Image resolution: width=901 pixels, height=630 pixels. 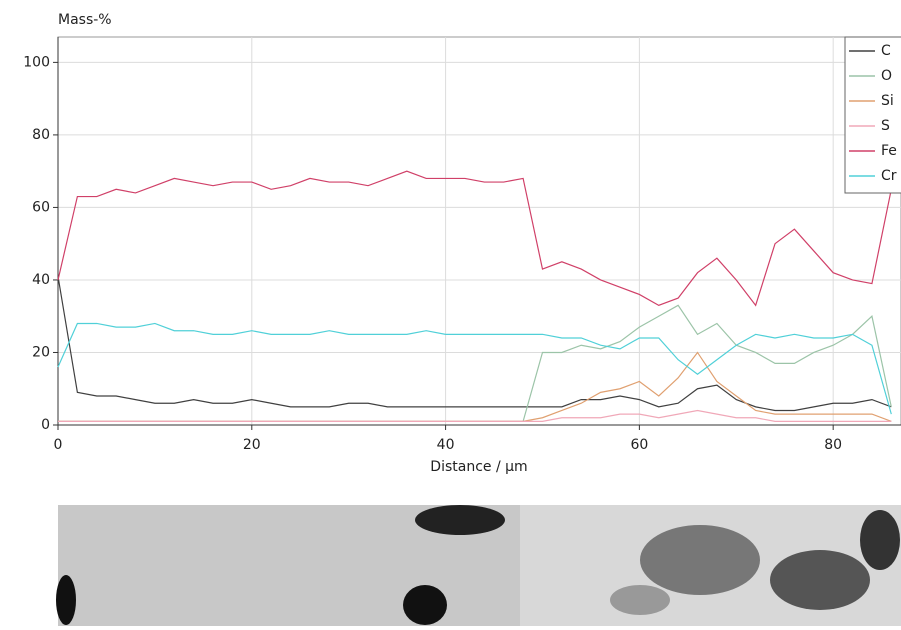 What do you see at coordinates (639, 445) in the screenshot?
I see `x-tick-label: 60` at bounding box center [639, 445].